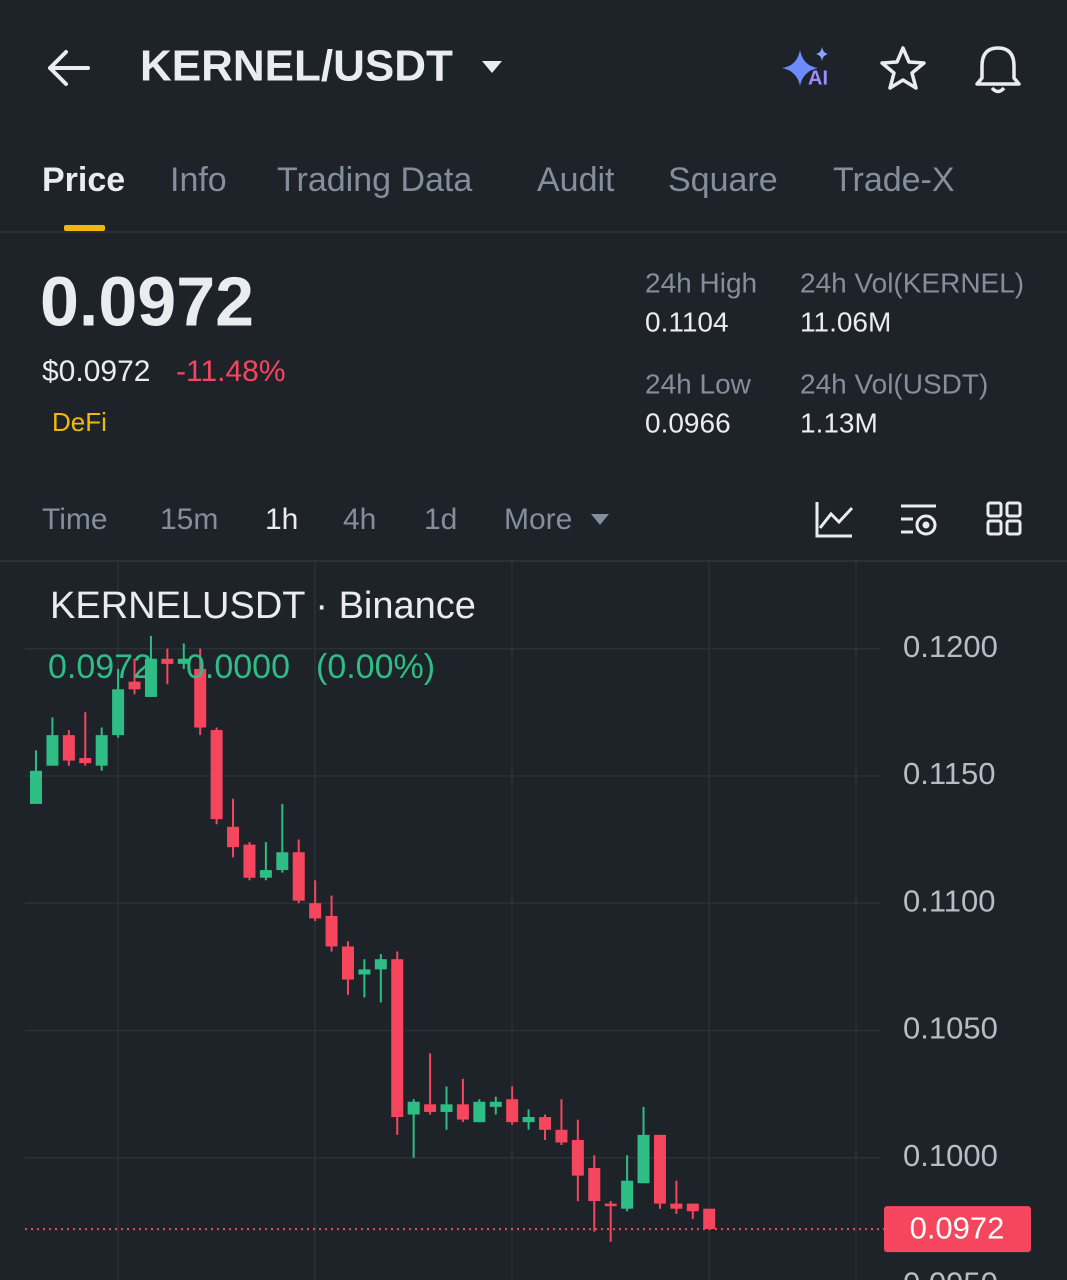  I want to click on y-tick-label: 0.1000, so click(950, 1155).